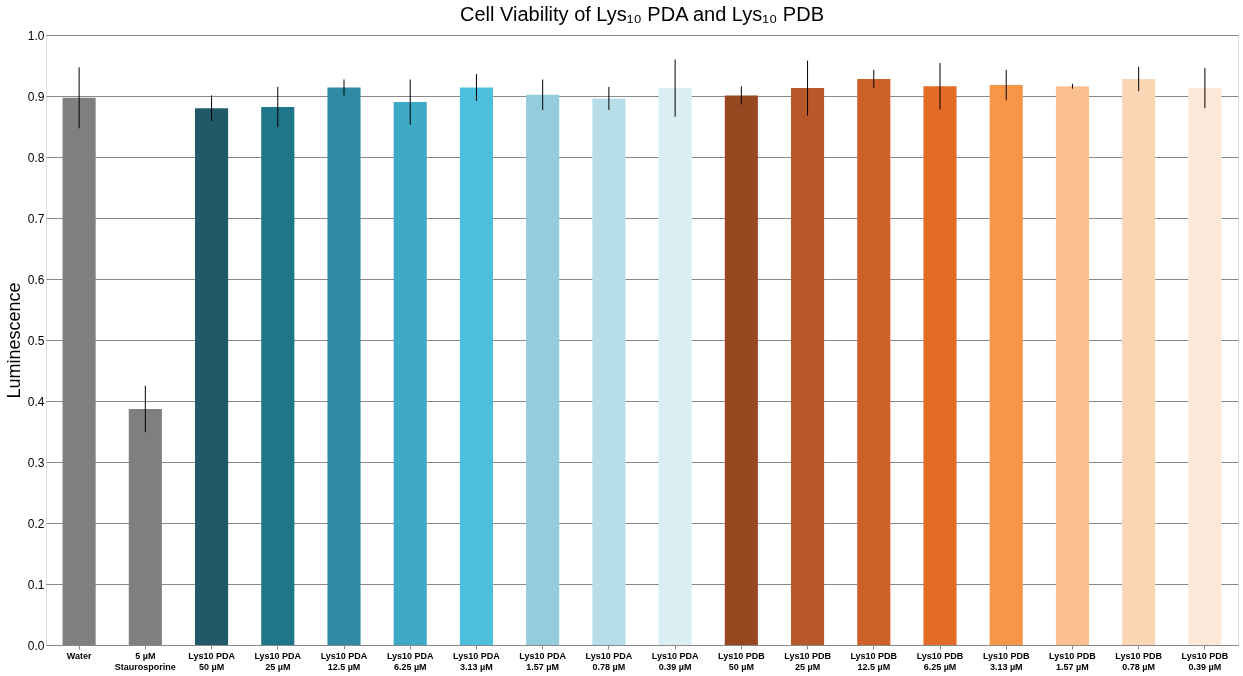 The image size is (1243, 676). I want to click on y-tick-label: 0.3, so click(36, 462).